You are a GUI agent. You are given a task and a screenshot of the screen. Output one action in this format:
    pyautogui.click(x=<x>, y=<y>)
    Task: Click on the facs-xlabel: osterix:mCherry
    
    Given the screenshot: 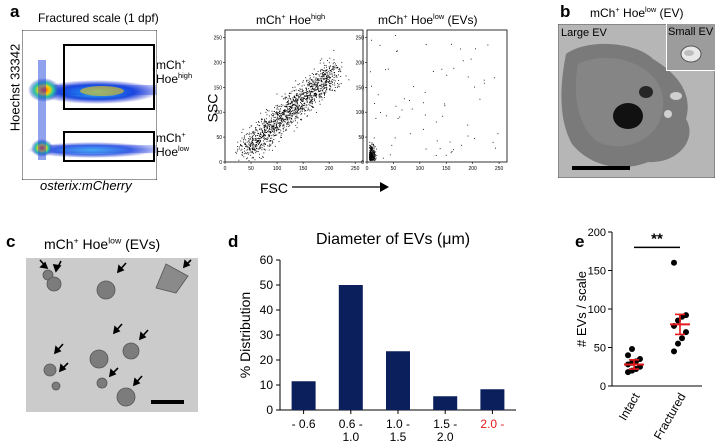 What is the action you would take?
    pyautogui.click(x=86, y=185)
    